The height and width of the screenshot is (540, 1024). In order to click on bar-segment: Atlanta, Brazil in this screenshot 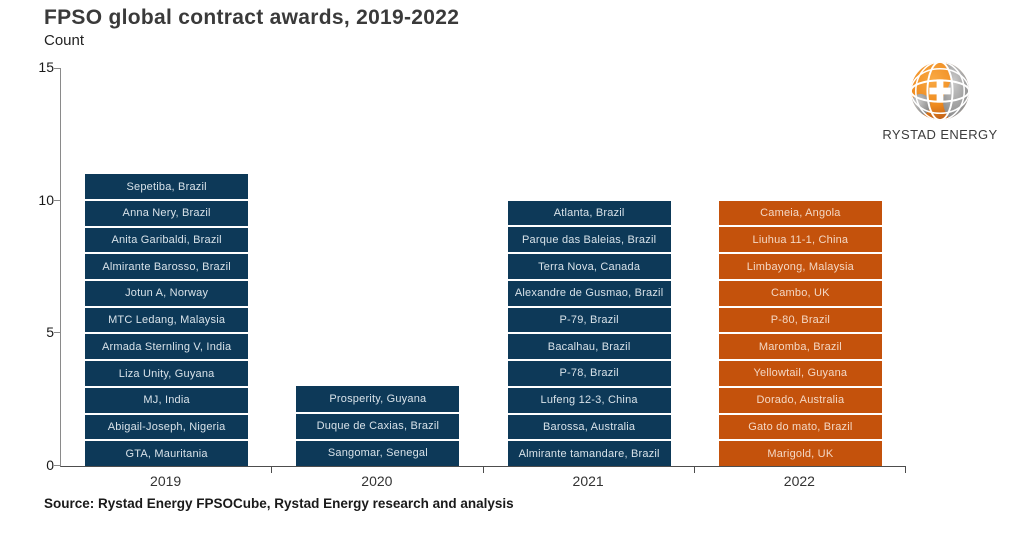, I will do `click(589, 213)`.